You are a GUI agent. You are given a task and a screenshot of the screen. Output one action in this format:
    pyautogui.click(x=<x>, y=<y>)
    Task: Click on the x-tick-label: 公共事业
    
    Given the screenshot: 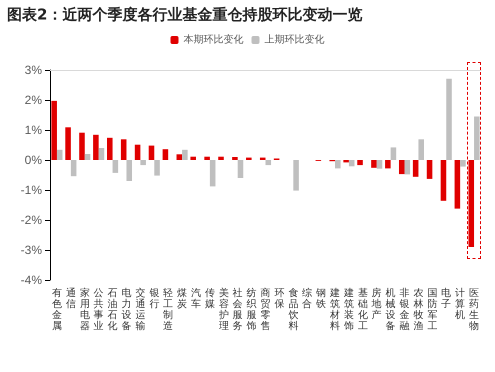 What is the action you would take?
    pyautogui.click(x=99, y=309)
    